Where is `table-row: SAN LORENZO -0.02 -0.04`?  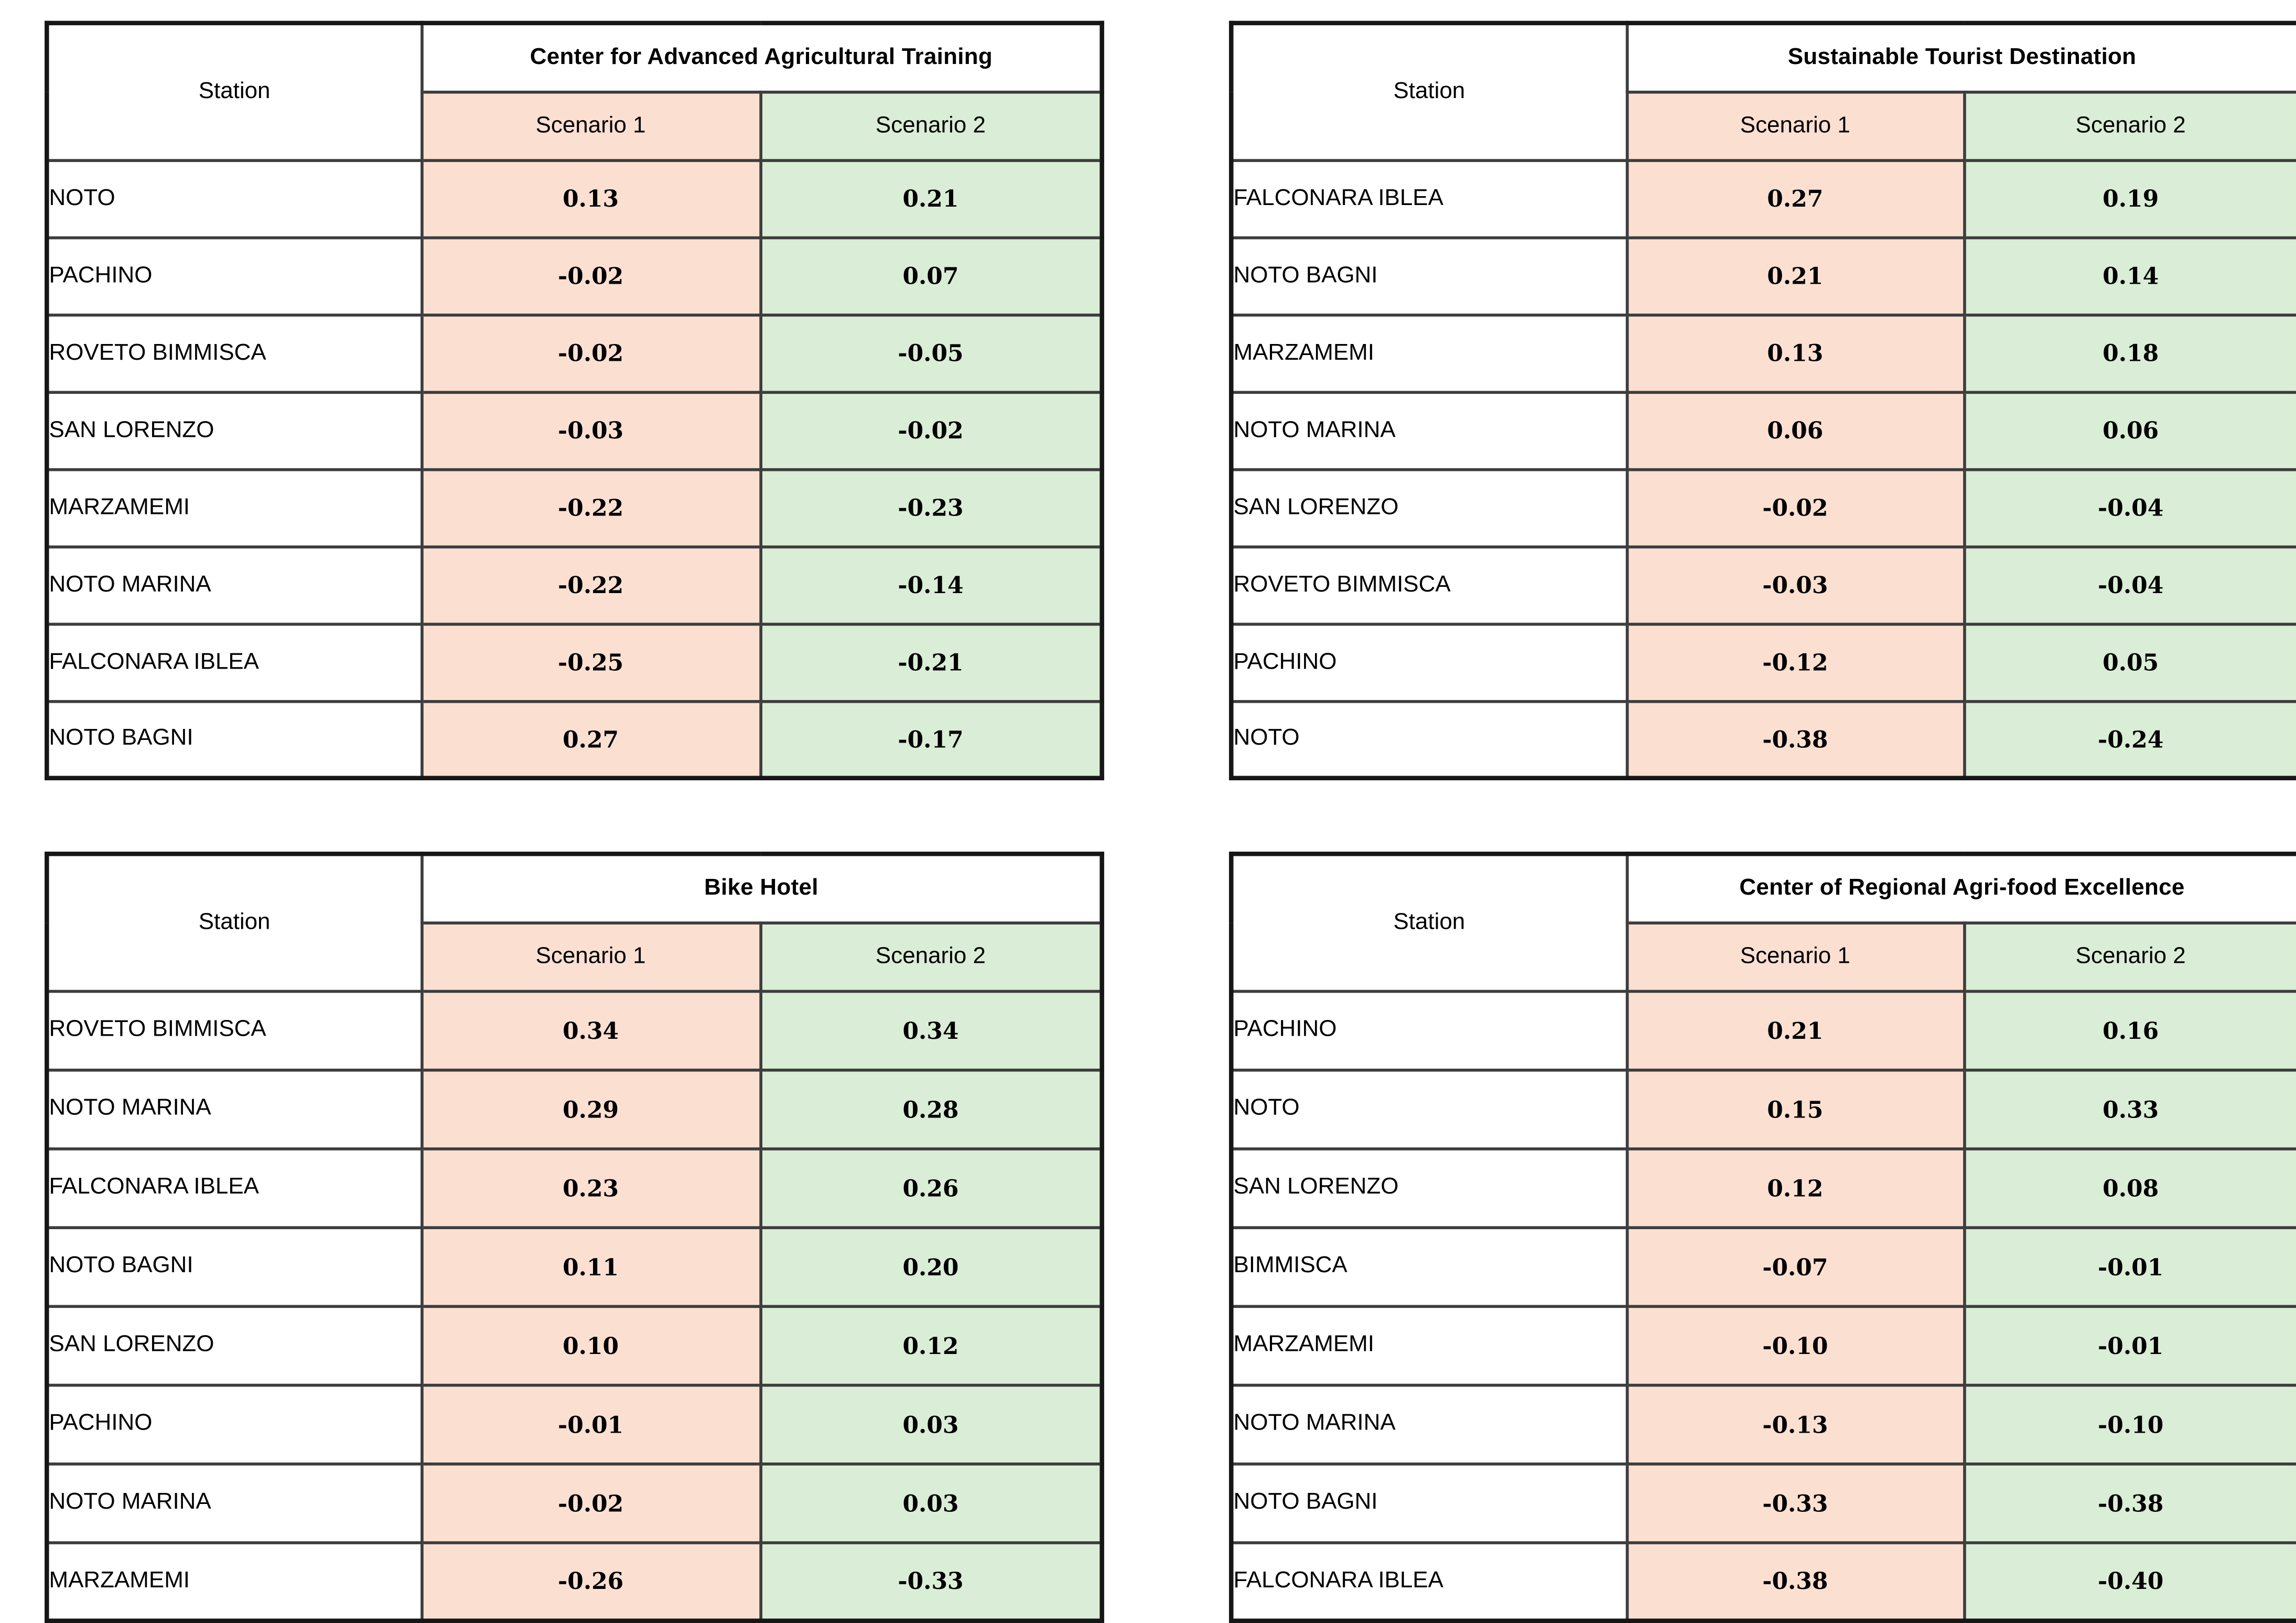
table-row: SAN LORENZO -0.02 -0.04 is located at coordinates (1763, 508).